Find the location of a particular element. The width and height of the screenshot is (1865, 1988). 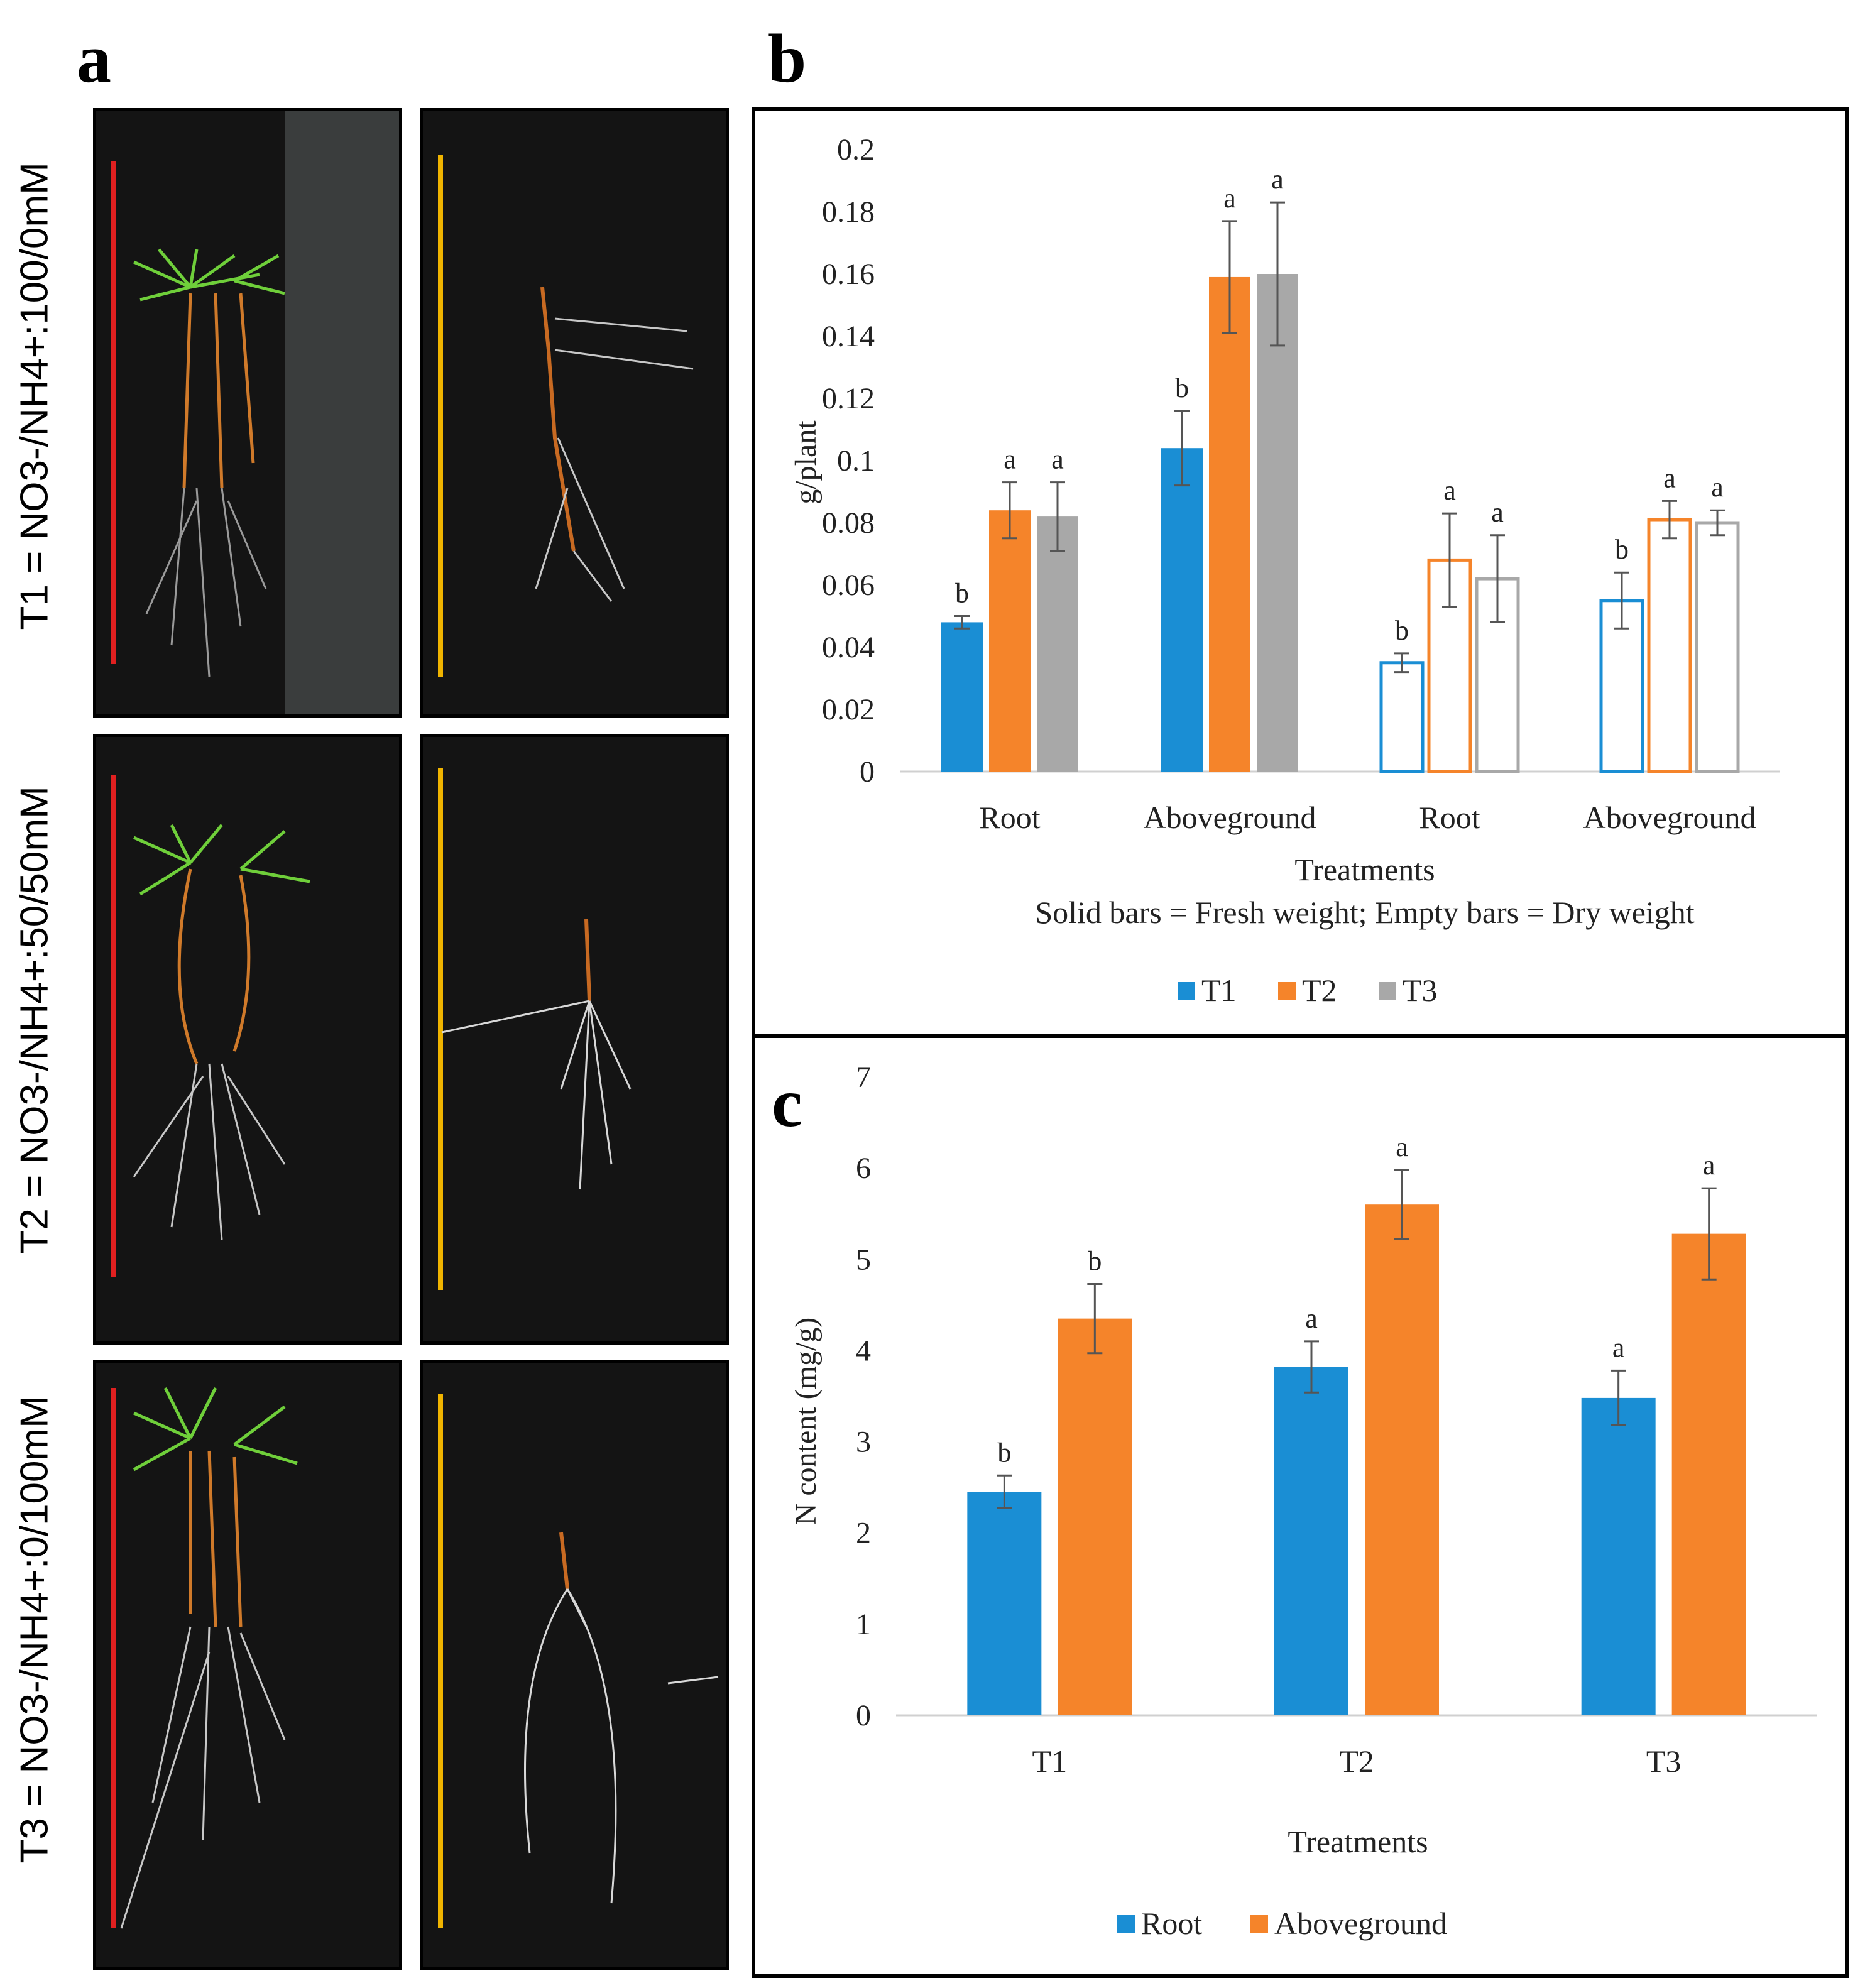

c-y-tick-label: 5 is located at coordinates (863, 1259).